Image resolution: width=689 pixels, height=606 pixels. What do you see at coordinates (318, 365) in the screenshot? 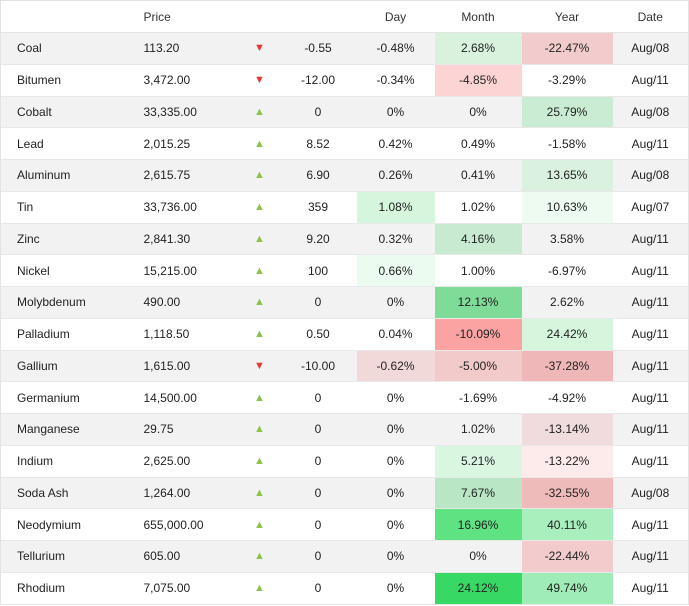
I see `change-value: -10.00` at bounding box center [318, 365].